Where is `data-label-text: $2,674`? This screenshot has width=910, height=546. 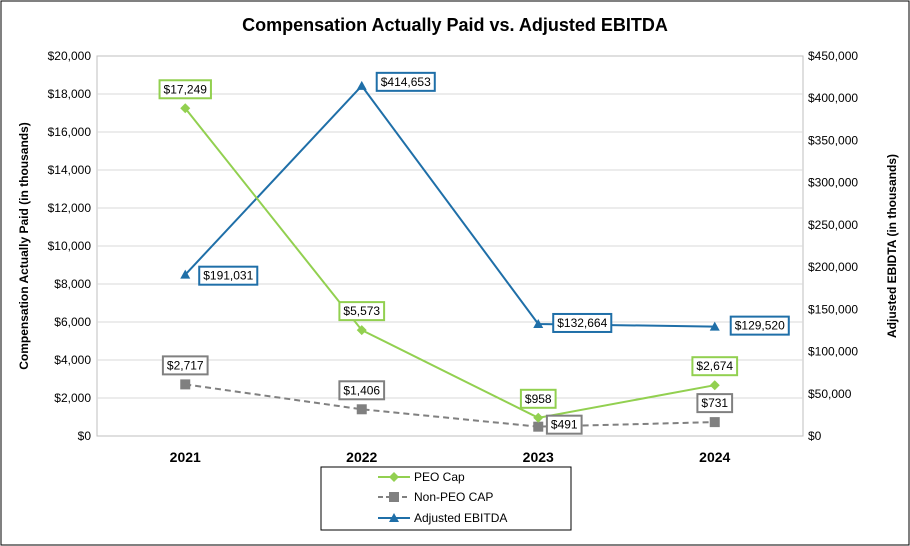 data-label-text: $2,674 is located at coordinates (714, 366).